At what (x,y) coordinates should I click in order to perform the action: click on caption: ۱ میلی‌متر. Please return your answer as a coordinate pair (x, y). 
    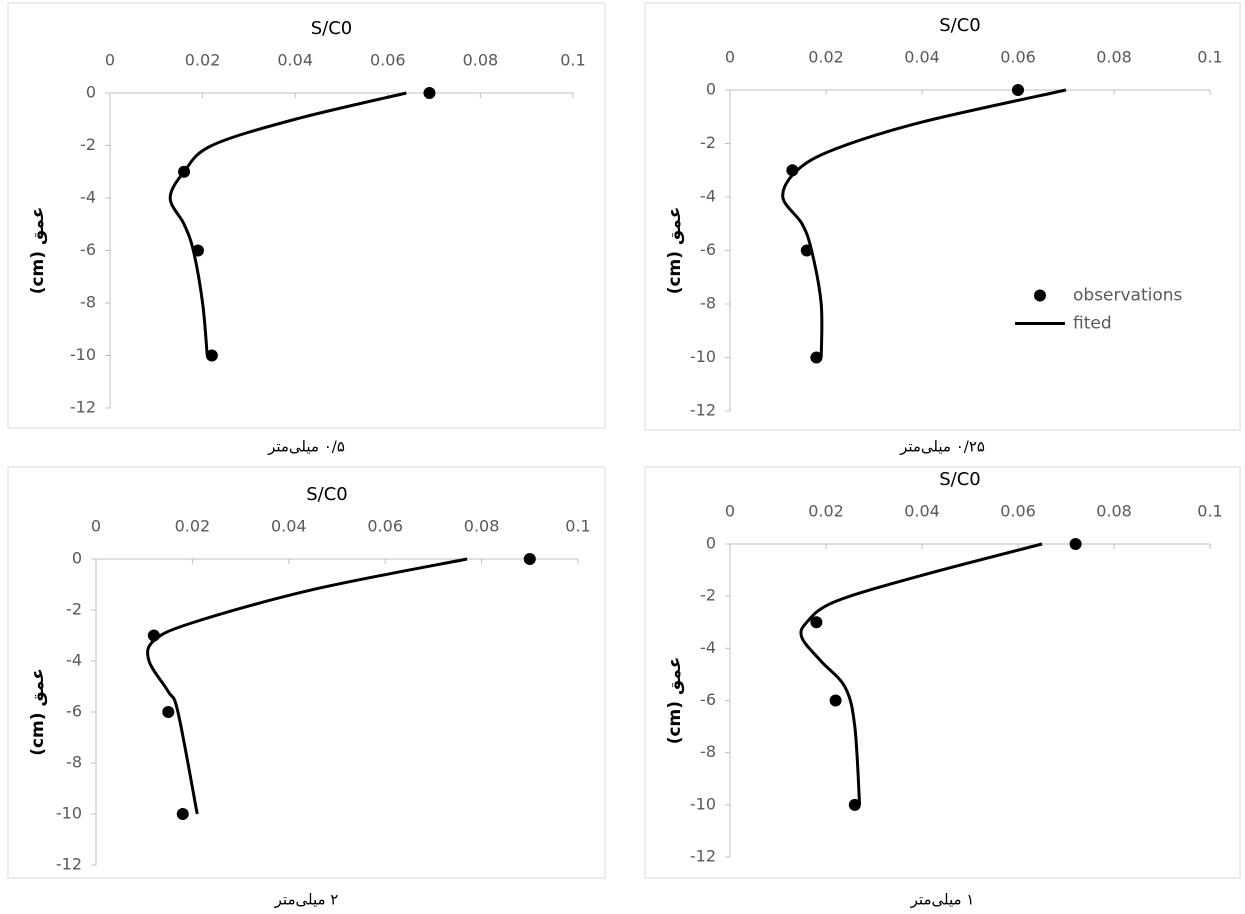
    Looking at the image, I should click on (942, 900).